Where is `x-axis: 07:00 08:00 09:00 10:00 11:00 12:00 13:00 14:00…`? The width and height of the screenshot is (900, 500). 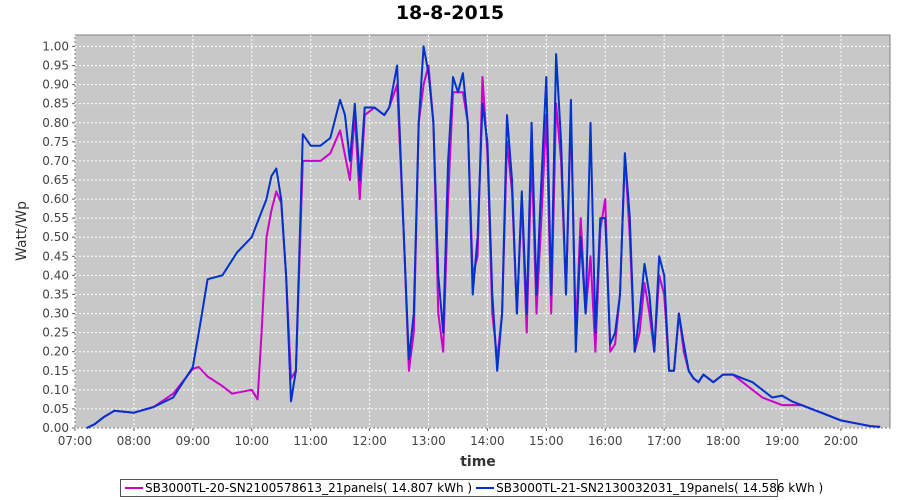 x-axis: 07:00 08:00 09:00 10:00 11:00 12:00 13:00 14:00… is located at coordinates (458, 438).